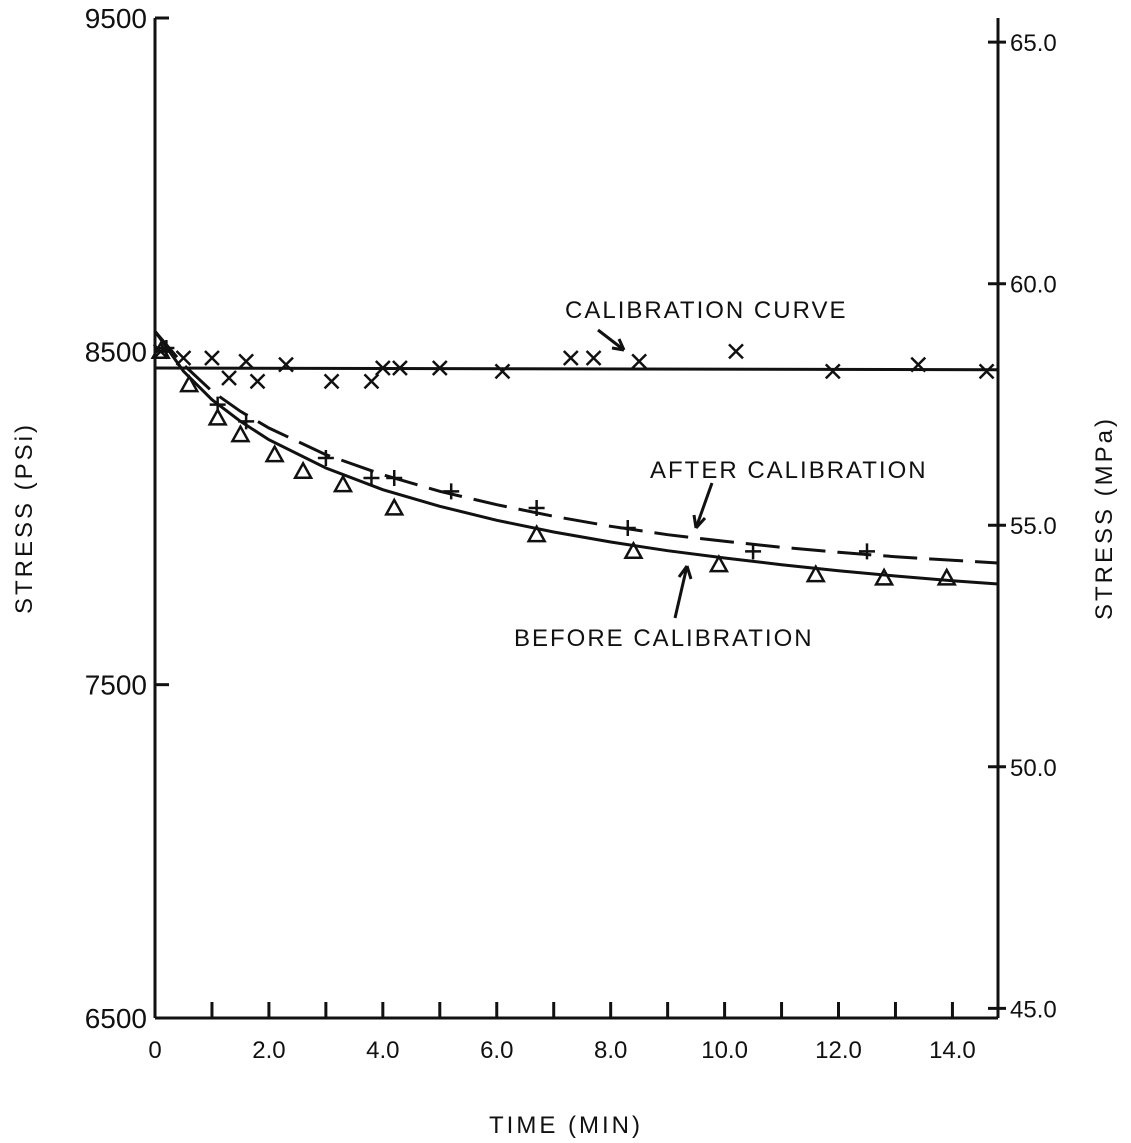 This screenshot has height=1143, width=1131. Describe the element at coordinates (664, 638) in the screenshot. I see `annotation-before-calibration: BEFORE CALIBRATION` at that location.